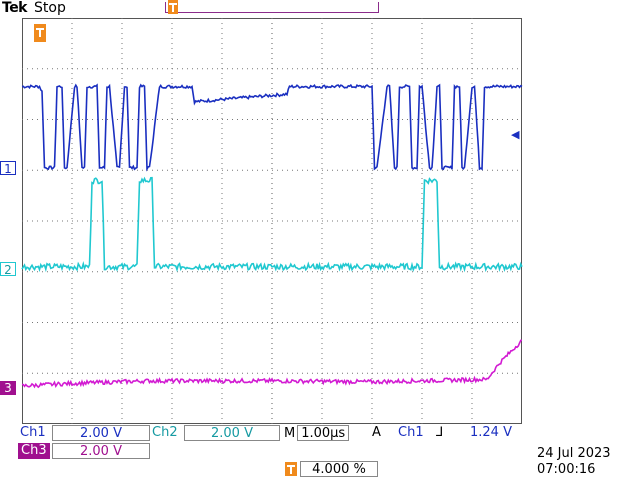 This screenshot has width=640, height=480. Describe the element at coordinates (8, 168) in the screenshot. I see `ch1-ground-marker: 1` at that location.